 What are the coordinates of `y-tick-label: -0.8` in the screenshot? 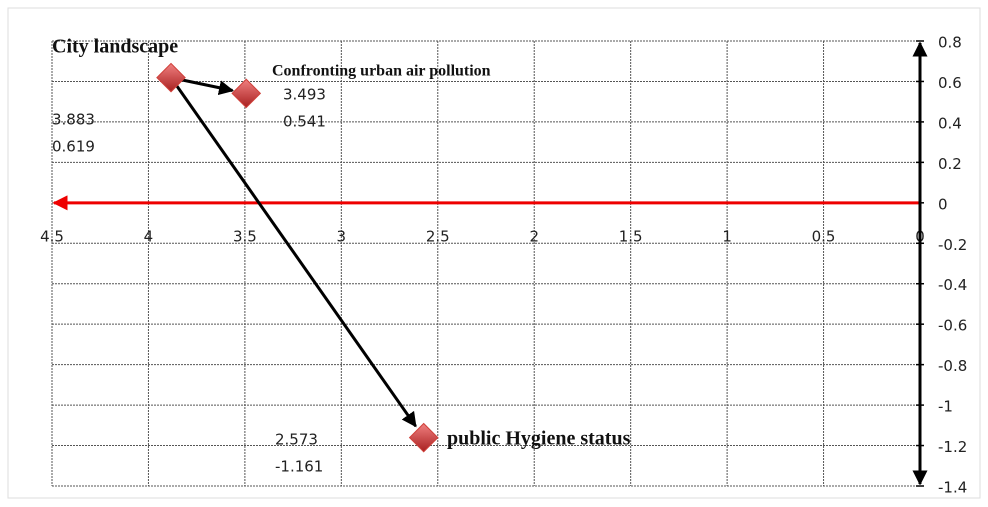 It's located at (952, 366).